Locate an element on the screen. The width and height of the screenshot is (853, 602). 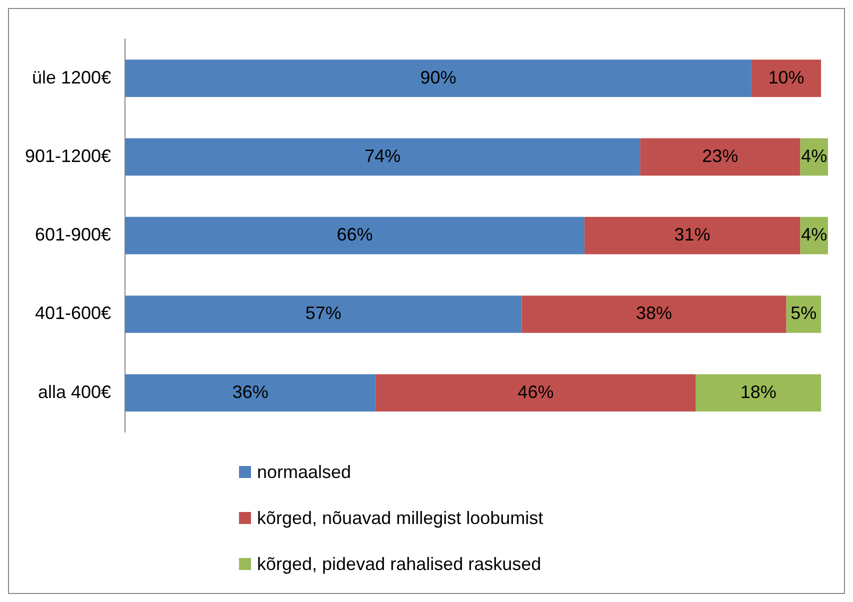
data-label: 5% is located at coordinates (803, 313).